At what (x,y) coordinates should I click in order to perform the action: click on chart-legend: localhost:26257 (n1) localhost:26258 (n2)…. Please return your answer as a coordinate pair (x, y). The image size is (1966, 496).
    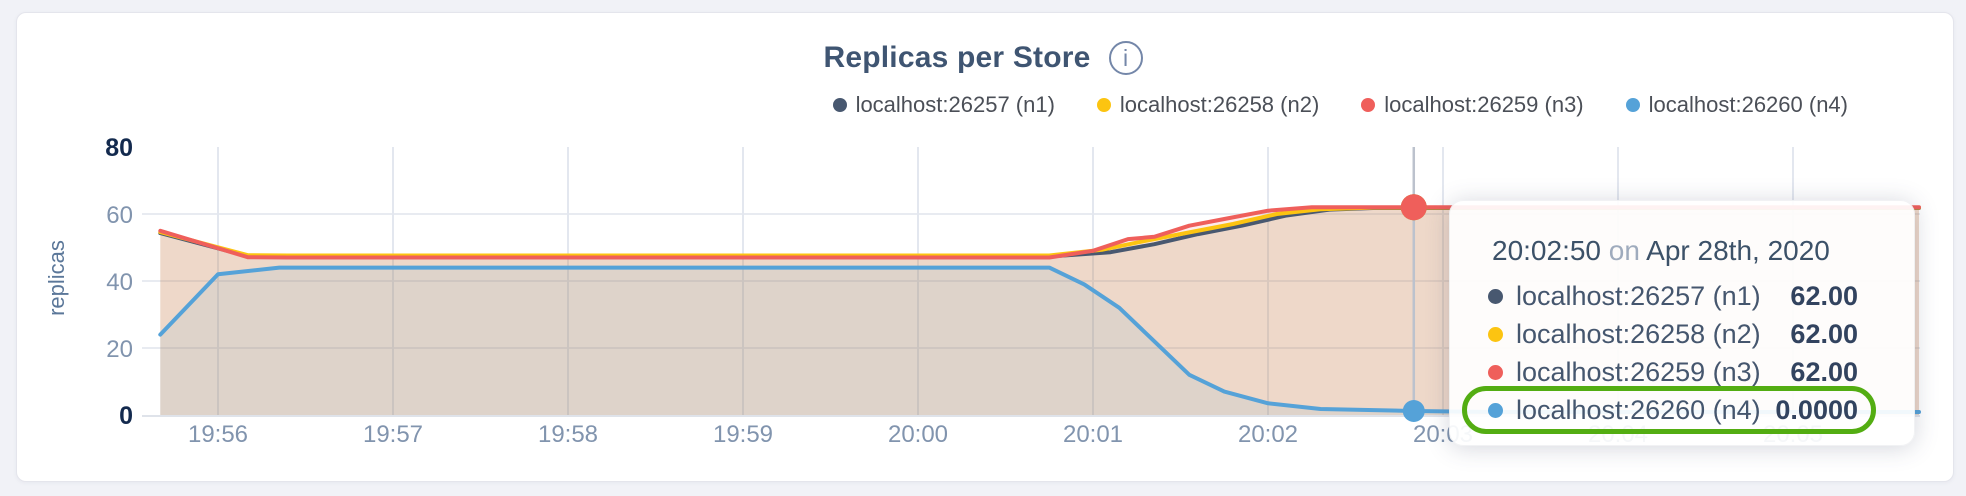
    Looking at the image, I should click on (1340, 105).